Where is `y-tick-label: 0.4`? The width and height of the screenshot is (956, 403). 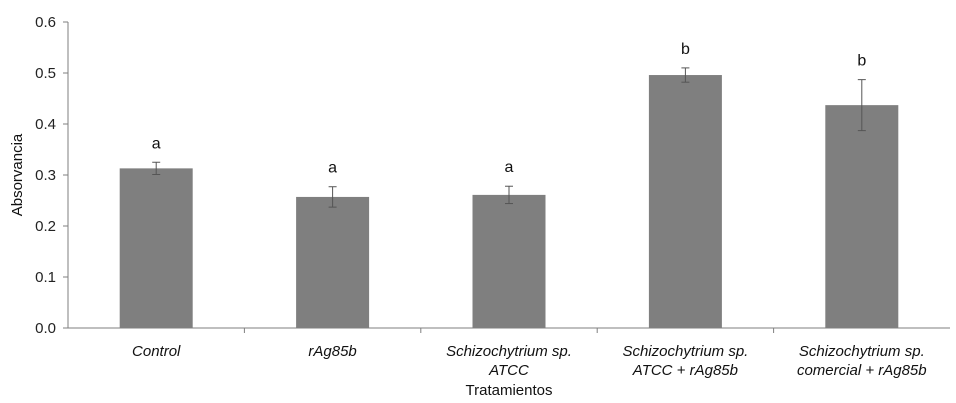
y-tick-label: 0.4 is located at coordinates (45, 124).